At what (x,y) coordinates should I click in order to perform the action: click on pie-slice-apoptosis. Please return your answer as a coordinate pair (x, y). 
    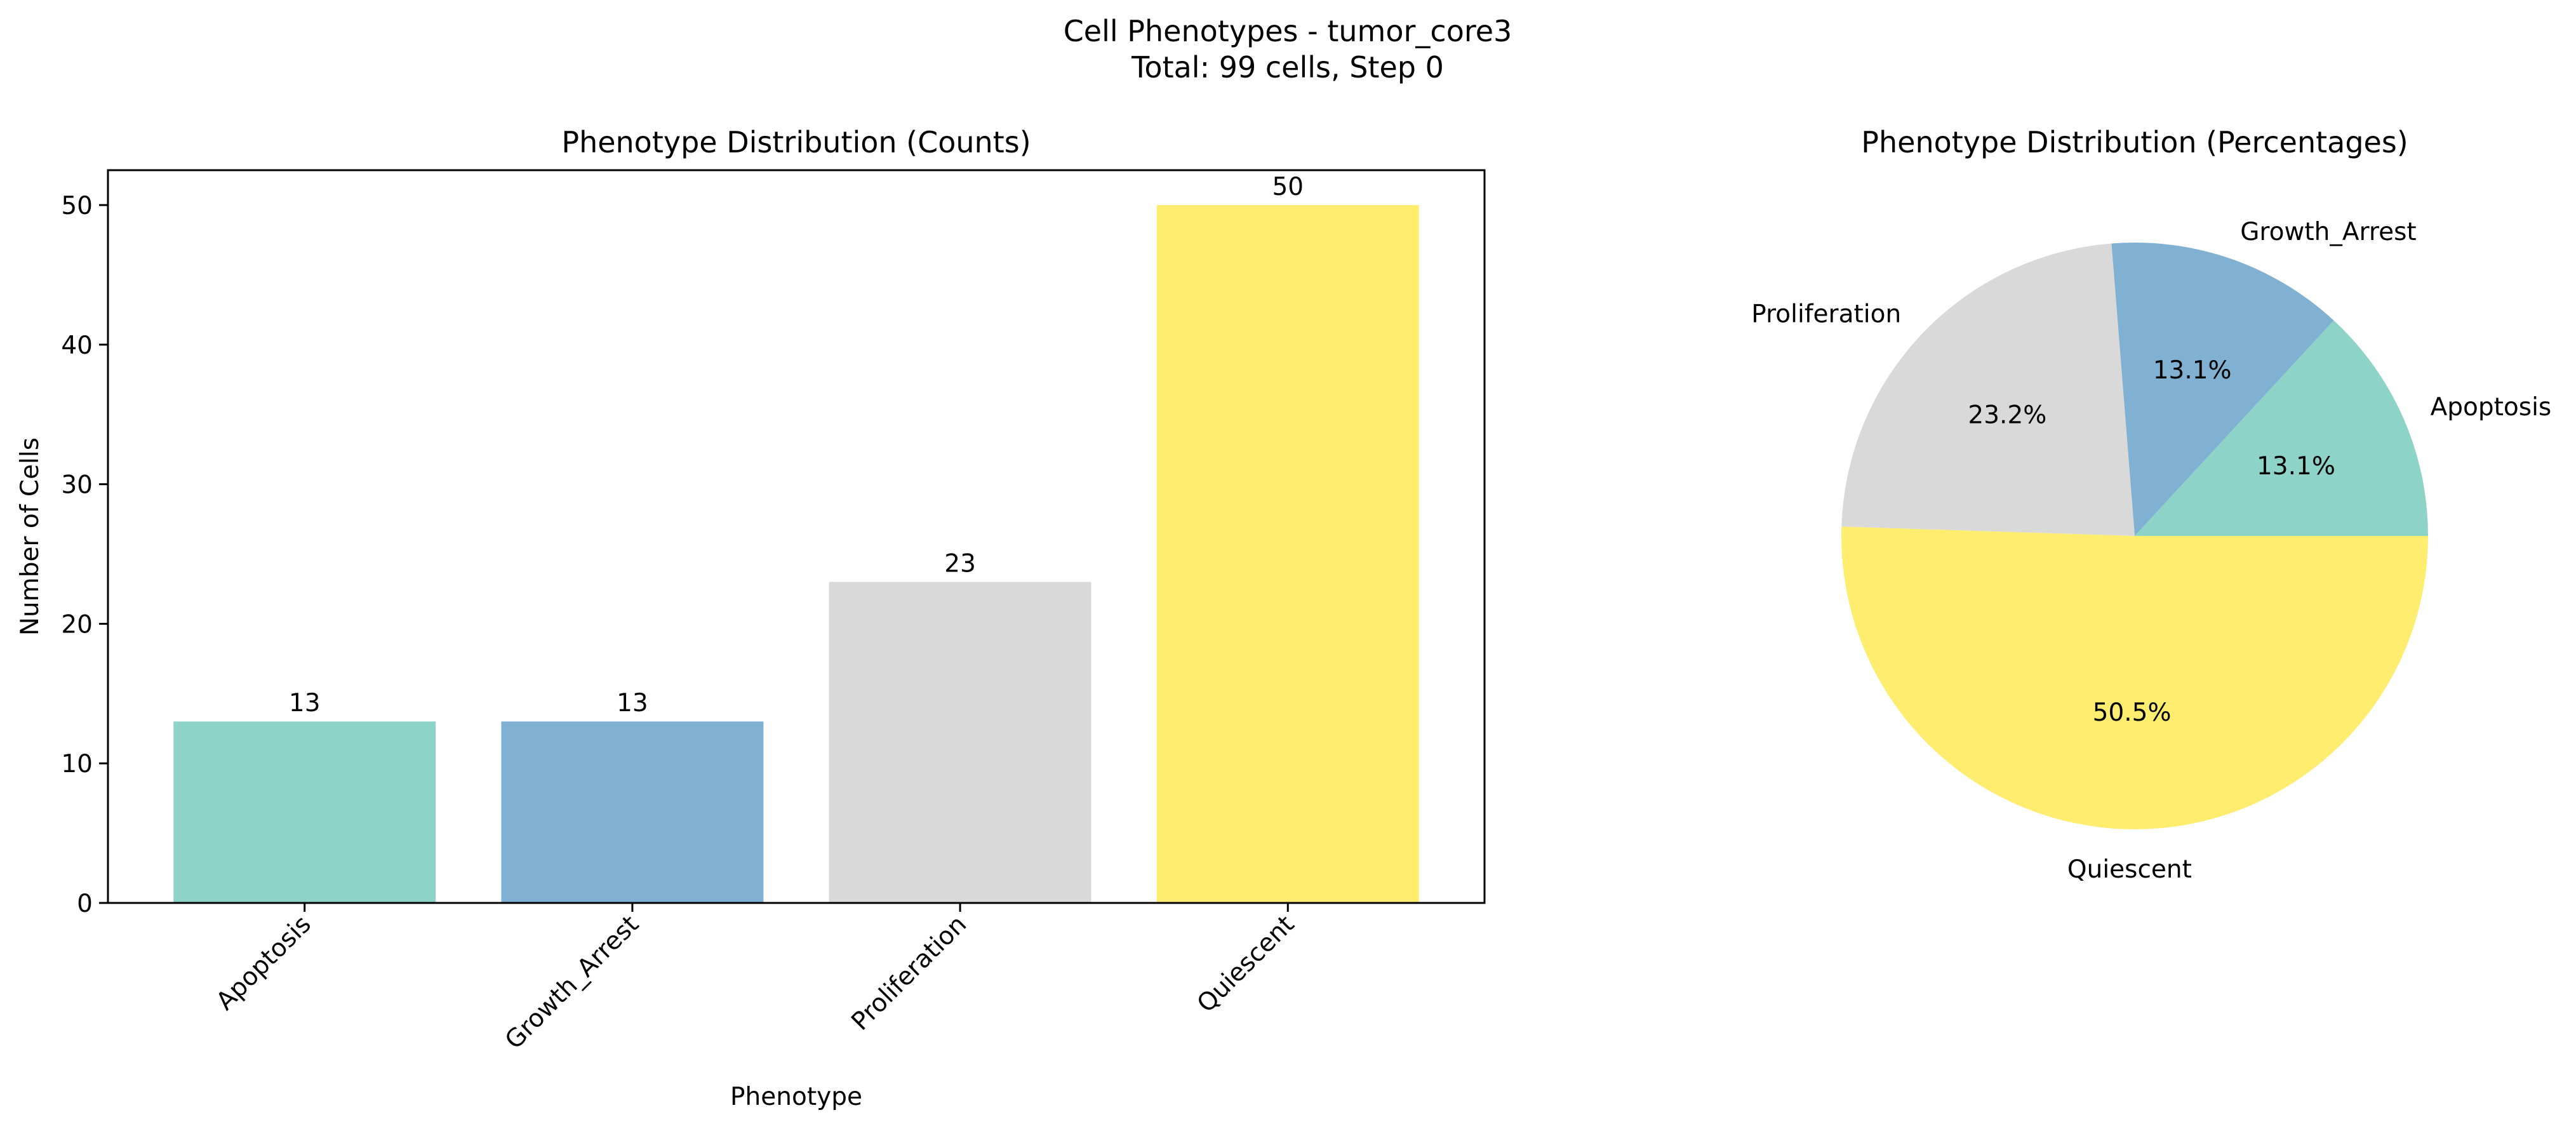
    Looking at the image, I should click on (2281, 428).